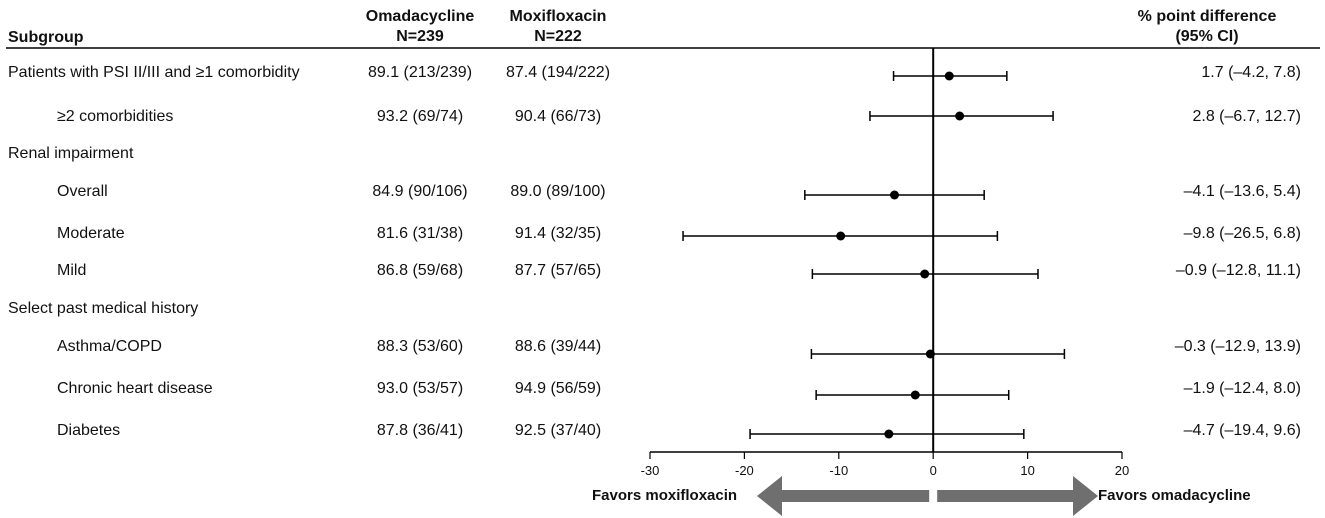 This screenshot has width=1325, height=518. What do you see at coordinates (71, 153) in the screenshot?
I see `row-label: Renal impairment` at bounding box center [71, 153].